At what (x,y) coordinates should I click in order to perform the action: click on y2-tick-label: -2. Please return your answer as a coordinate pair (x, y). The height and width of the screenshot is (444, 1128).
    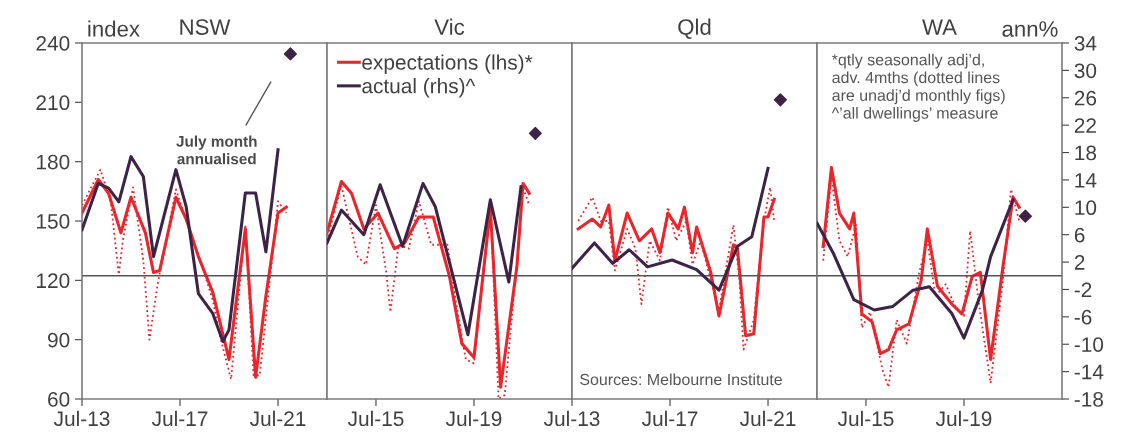
    Looking at the image, I should click on (1083, 290).